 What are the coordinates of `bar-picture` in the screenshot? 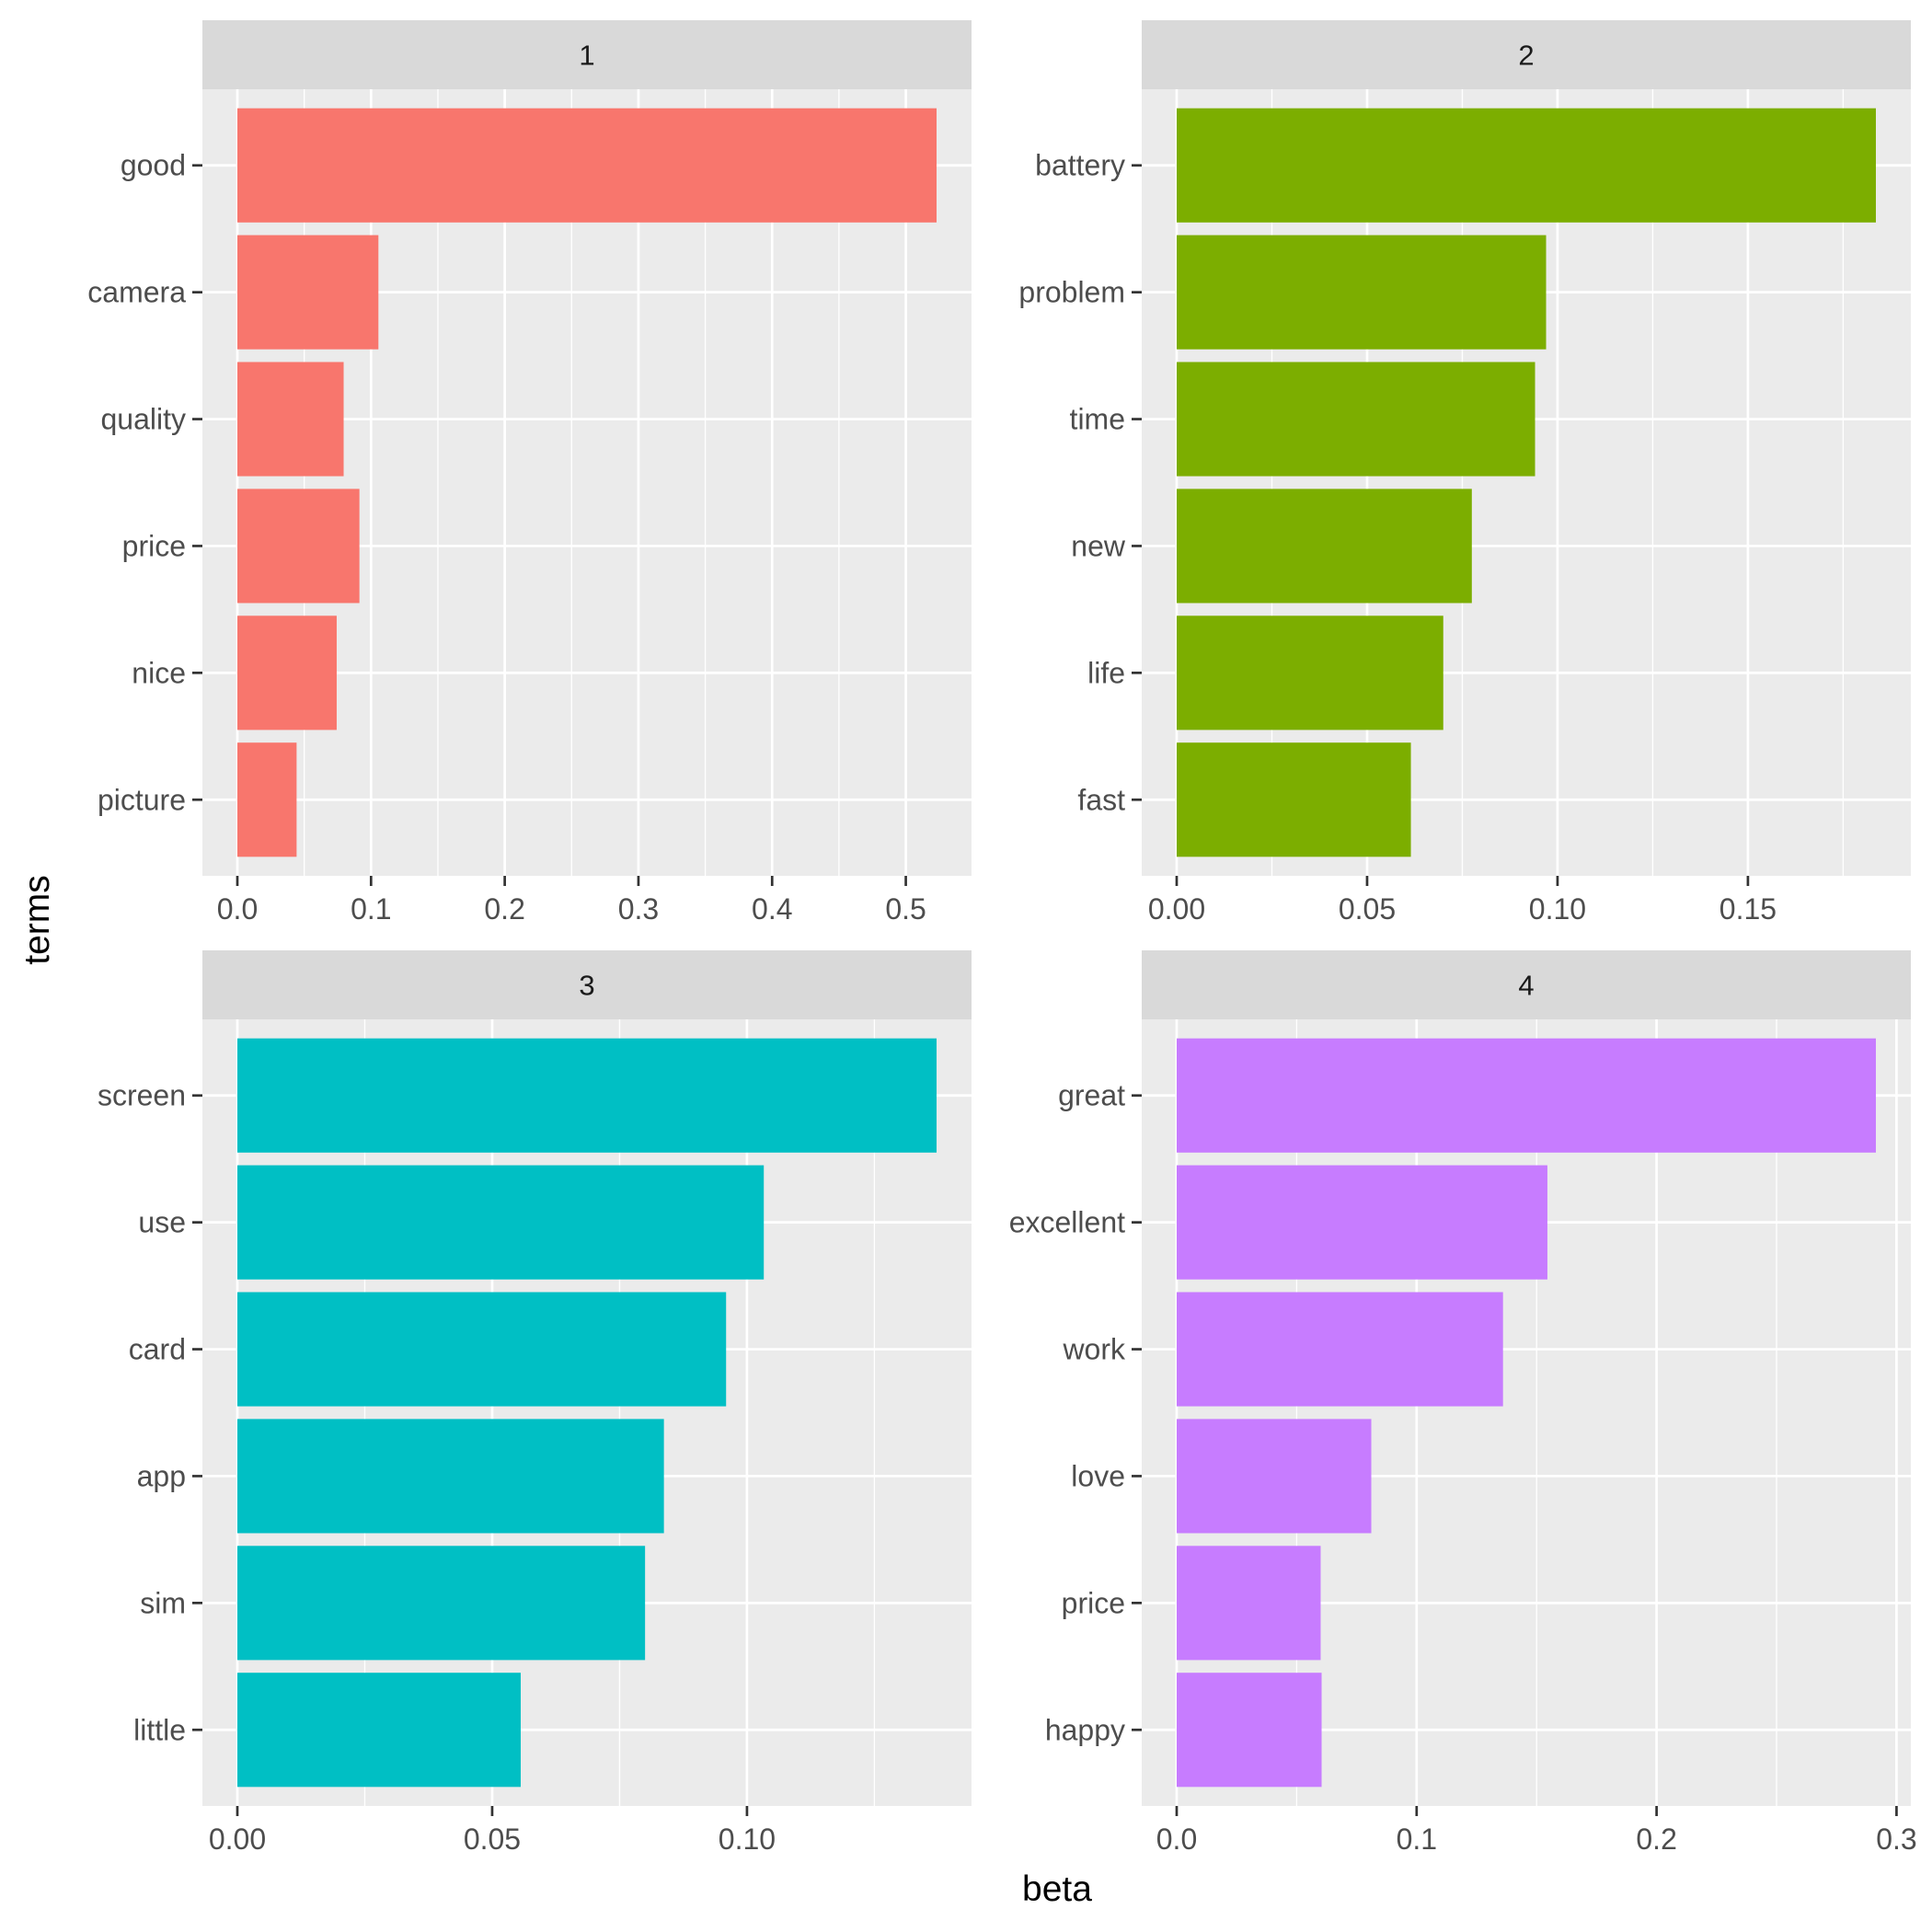 It's located at (267, 799).